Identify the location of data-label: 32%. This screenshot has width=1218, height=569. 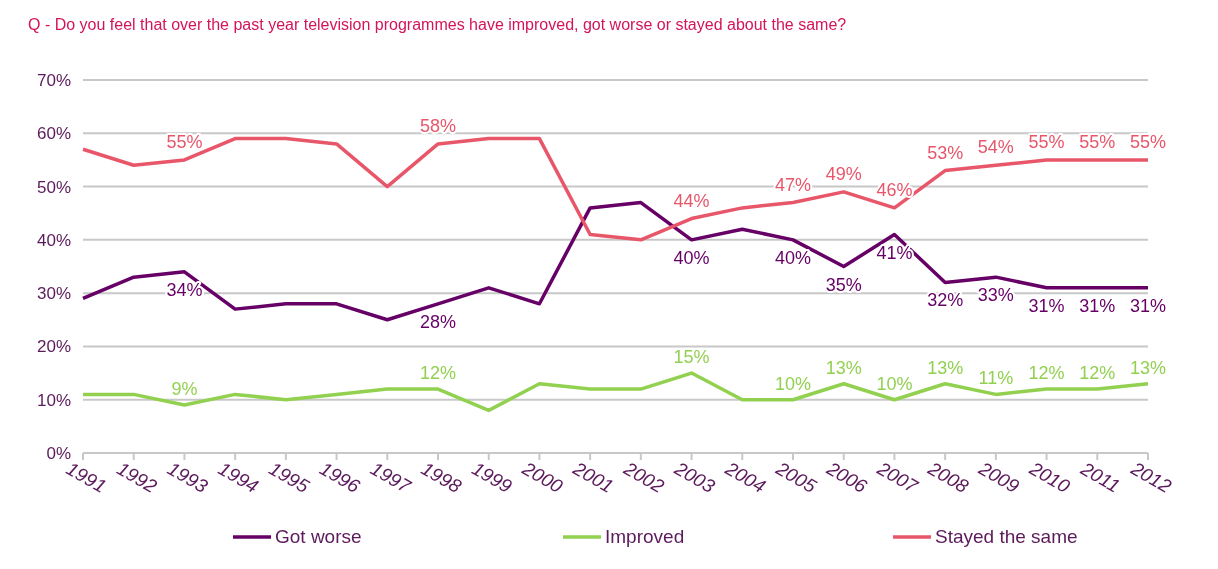
(945, 300).